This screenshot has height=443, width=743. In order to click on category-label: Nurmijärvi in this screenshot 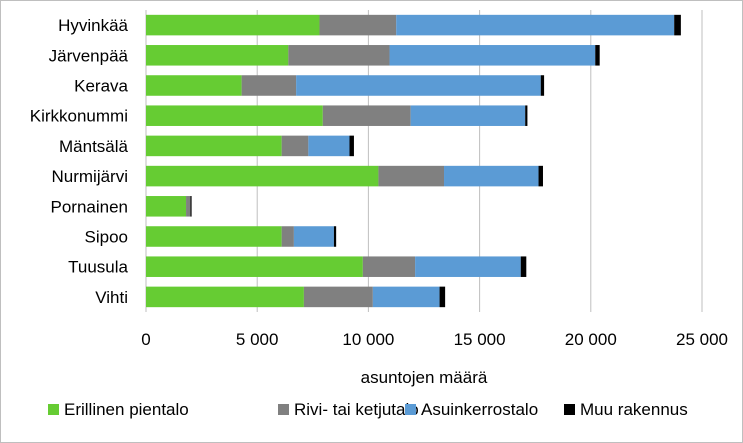, I will do `click(90, 176)`.